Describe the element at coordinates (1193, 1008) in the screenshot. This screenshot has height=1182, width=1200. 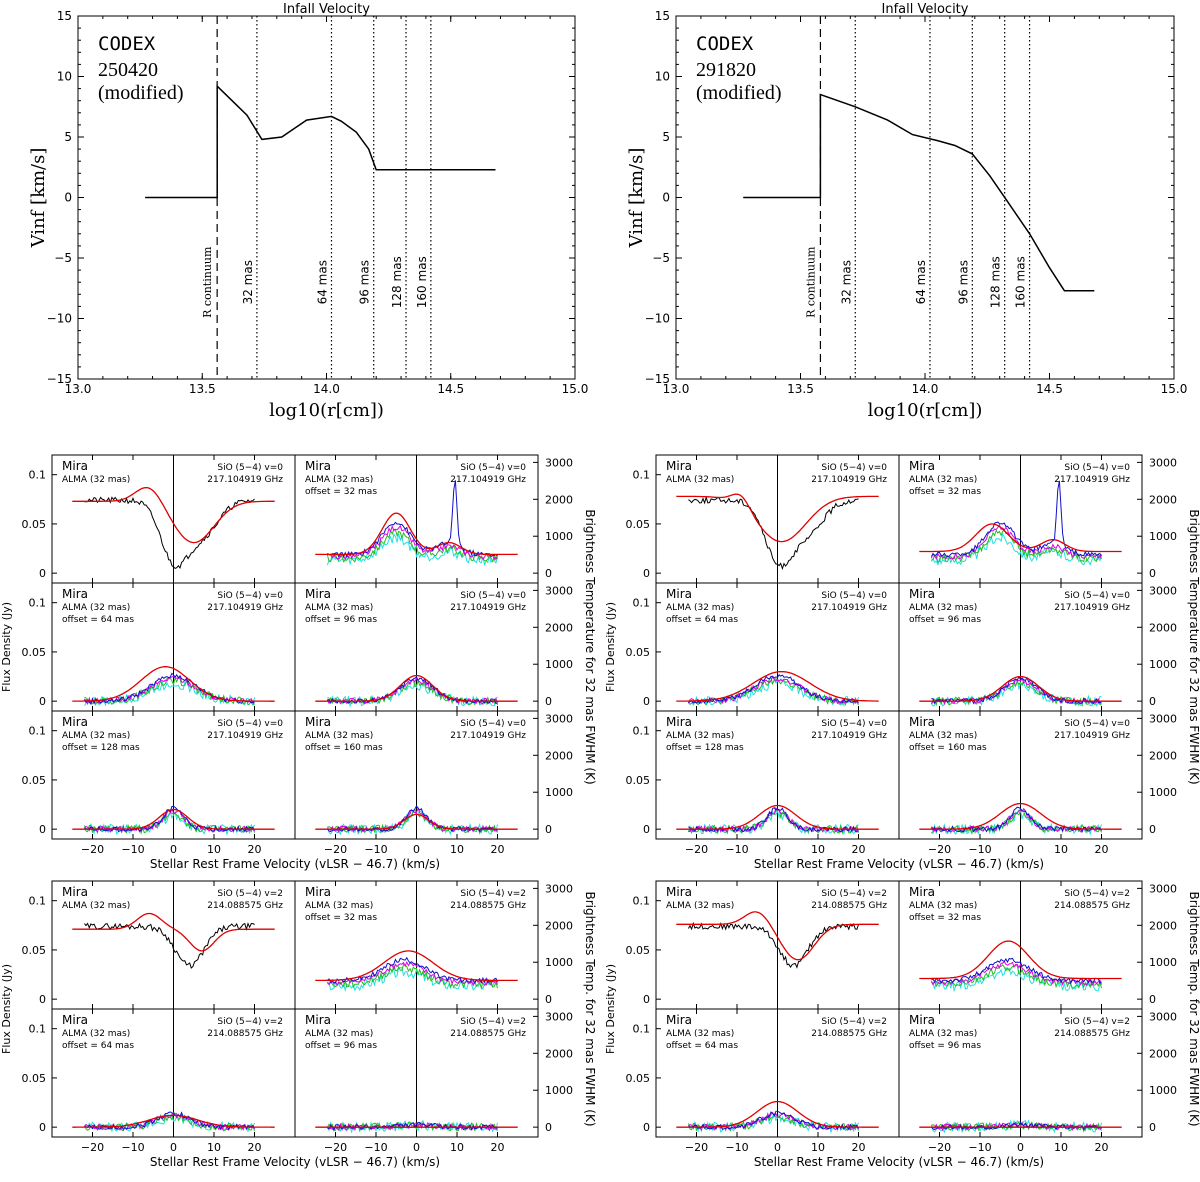
I see `y2-axis-label: Brightness Temp. for 32 mas FWHM (K)` at that location.